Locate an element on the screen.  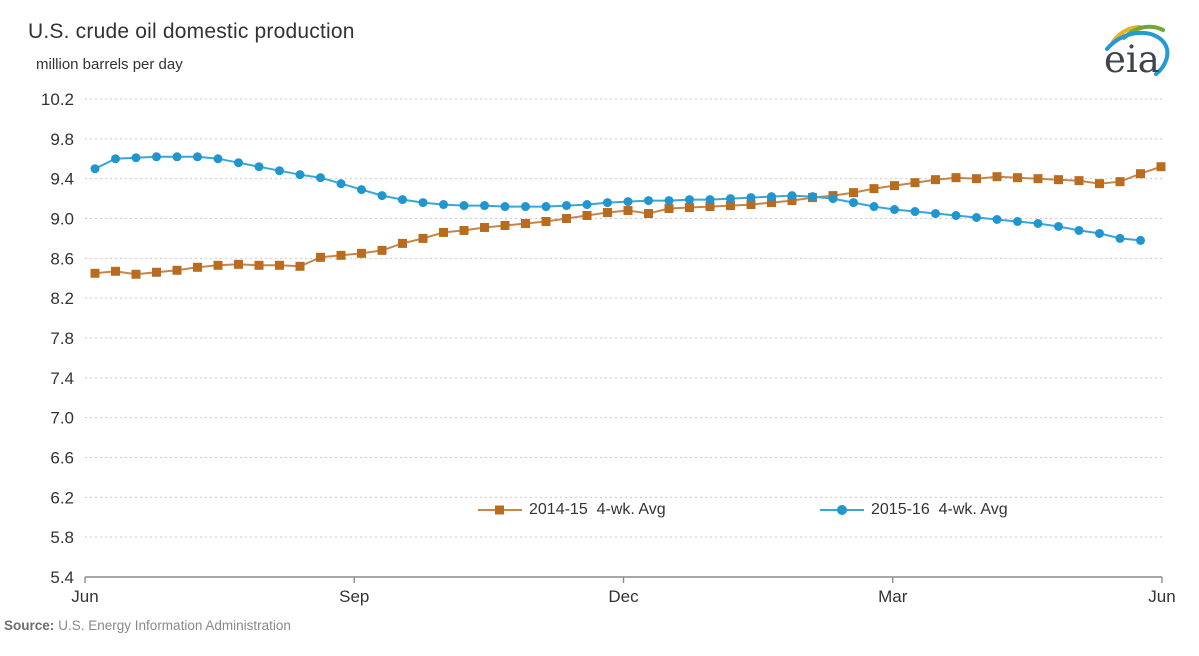
svg-text: 9.8 is located at coordinates (62, 139).